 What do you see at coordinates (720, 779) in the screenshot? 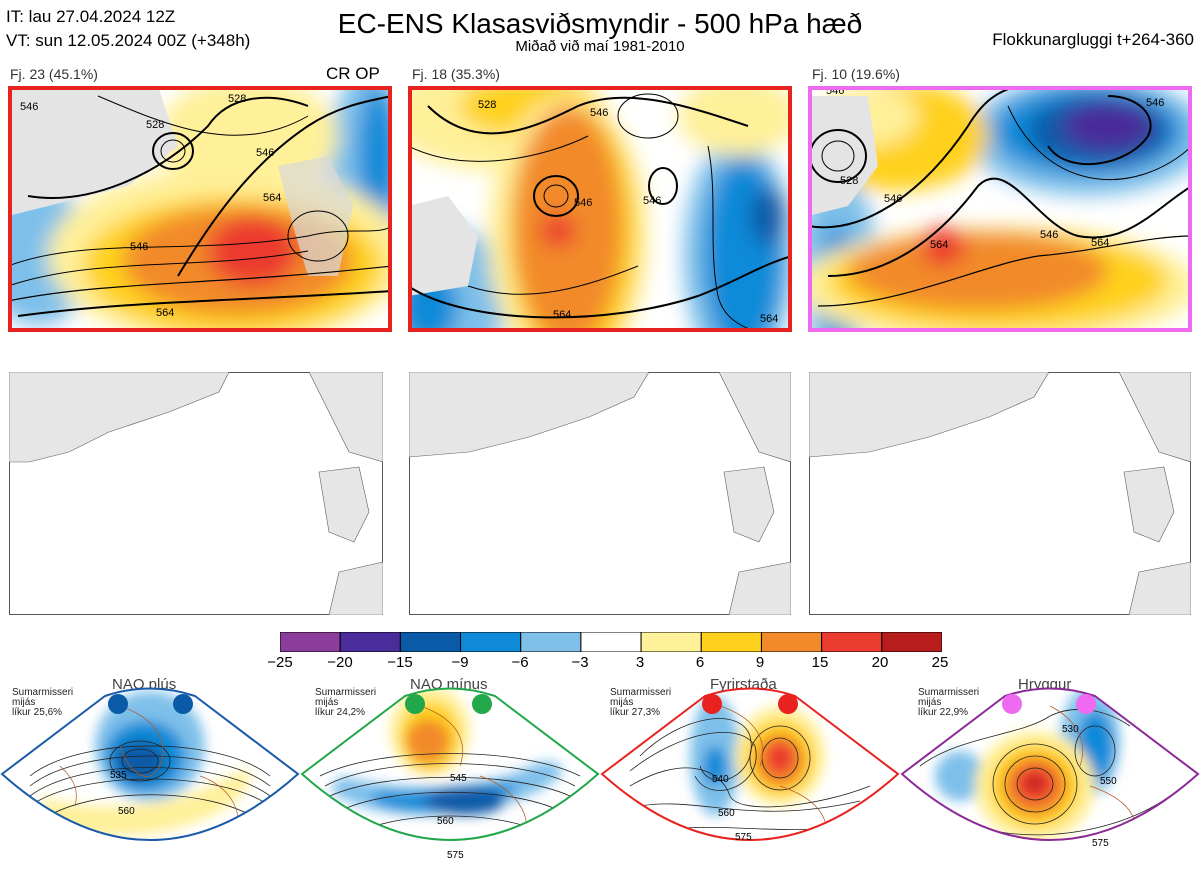
I see `contour-label: 540` at bounding box center [720, 779].